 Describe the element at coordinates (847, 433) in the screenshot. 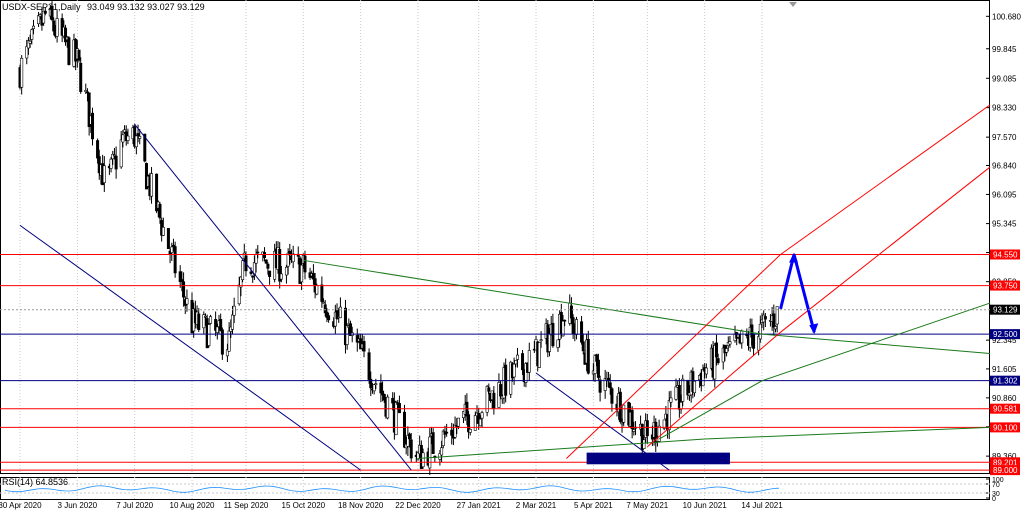

I see `green-support-extension` at that location.